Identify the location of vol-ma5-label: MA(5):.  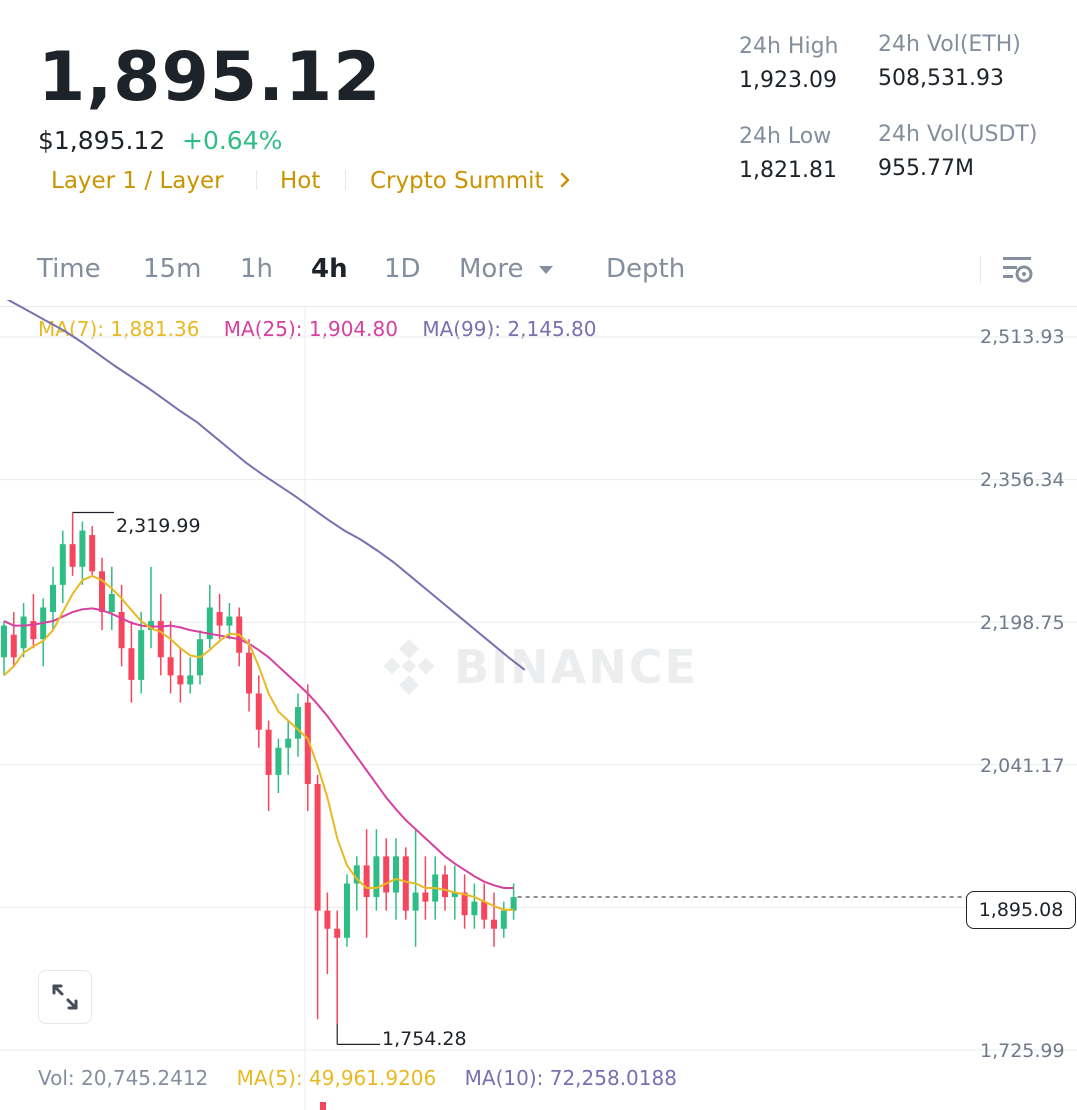
(273, 1078).